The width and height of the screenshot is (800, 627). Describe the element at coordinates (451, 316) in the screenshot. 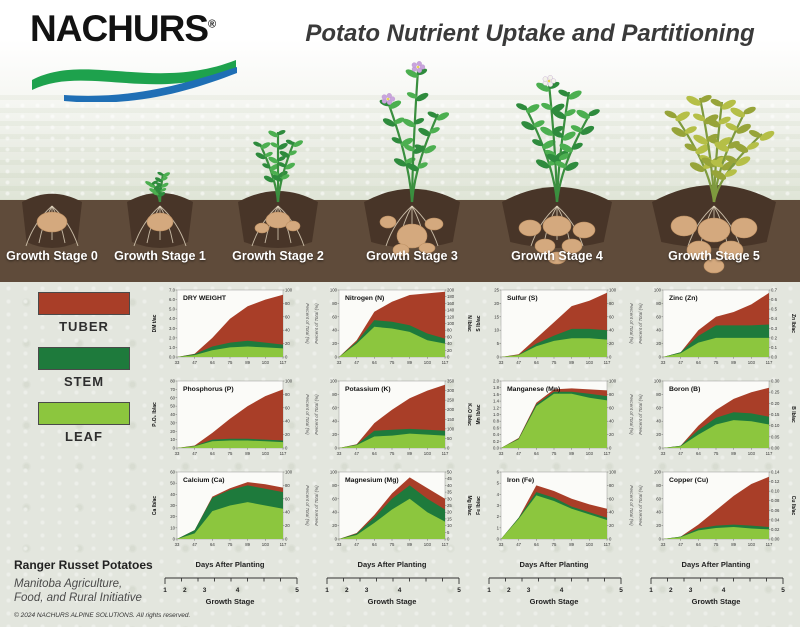

I see `svg-text: 120` at that location.